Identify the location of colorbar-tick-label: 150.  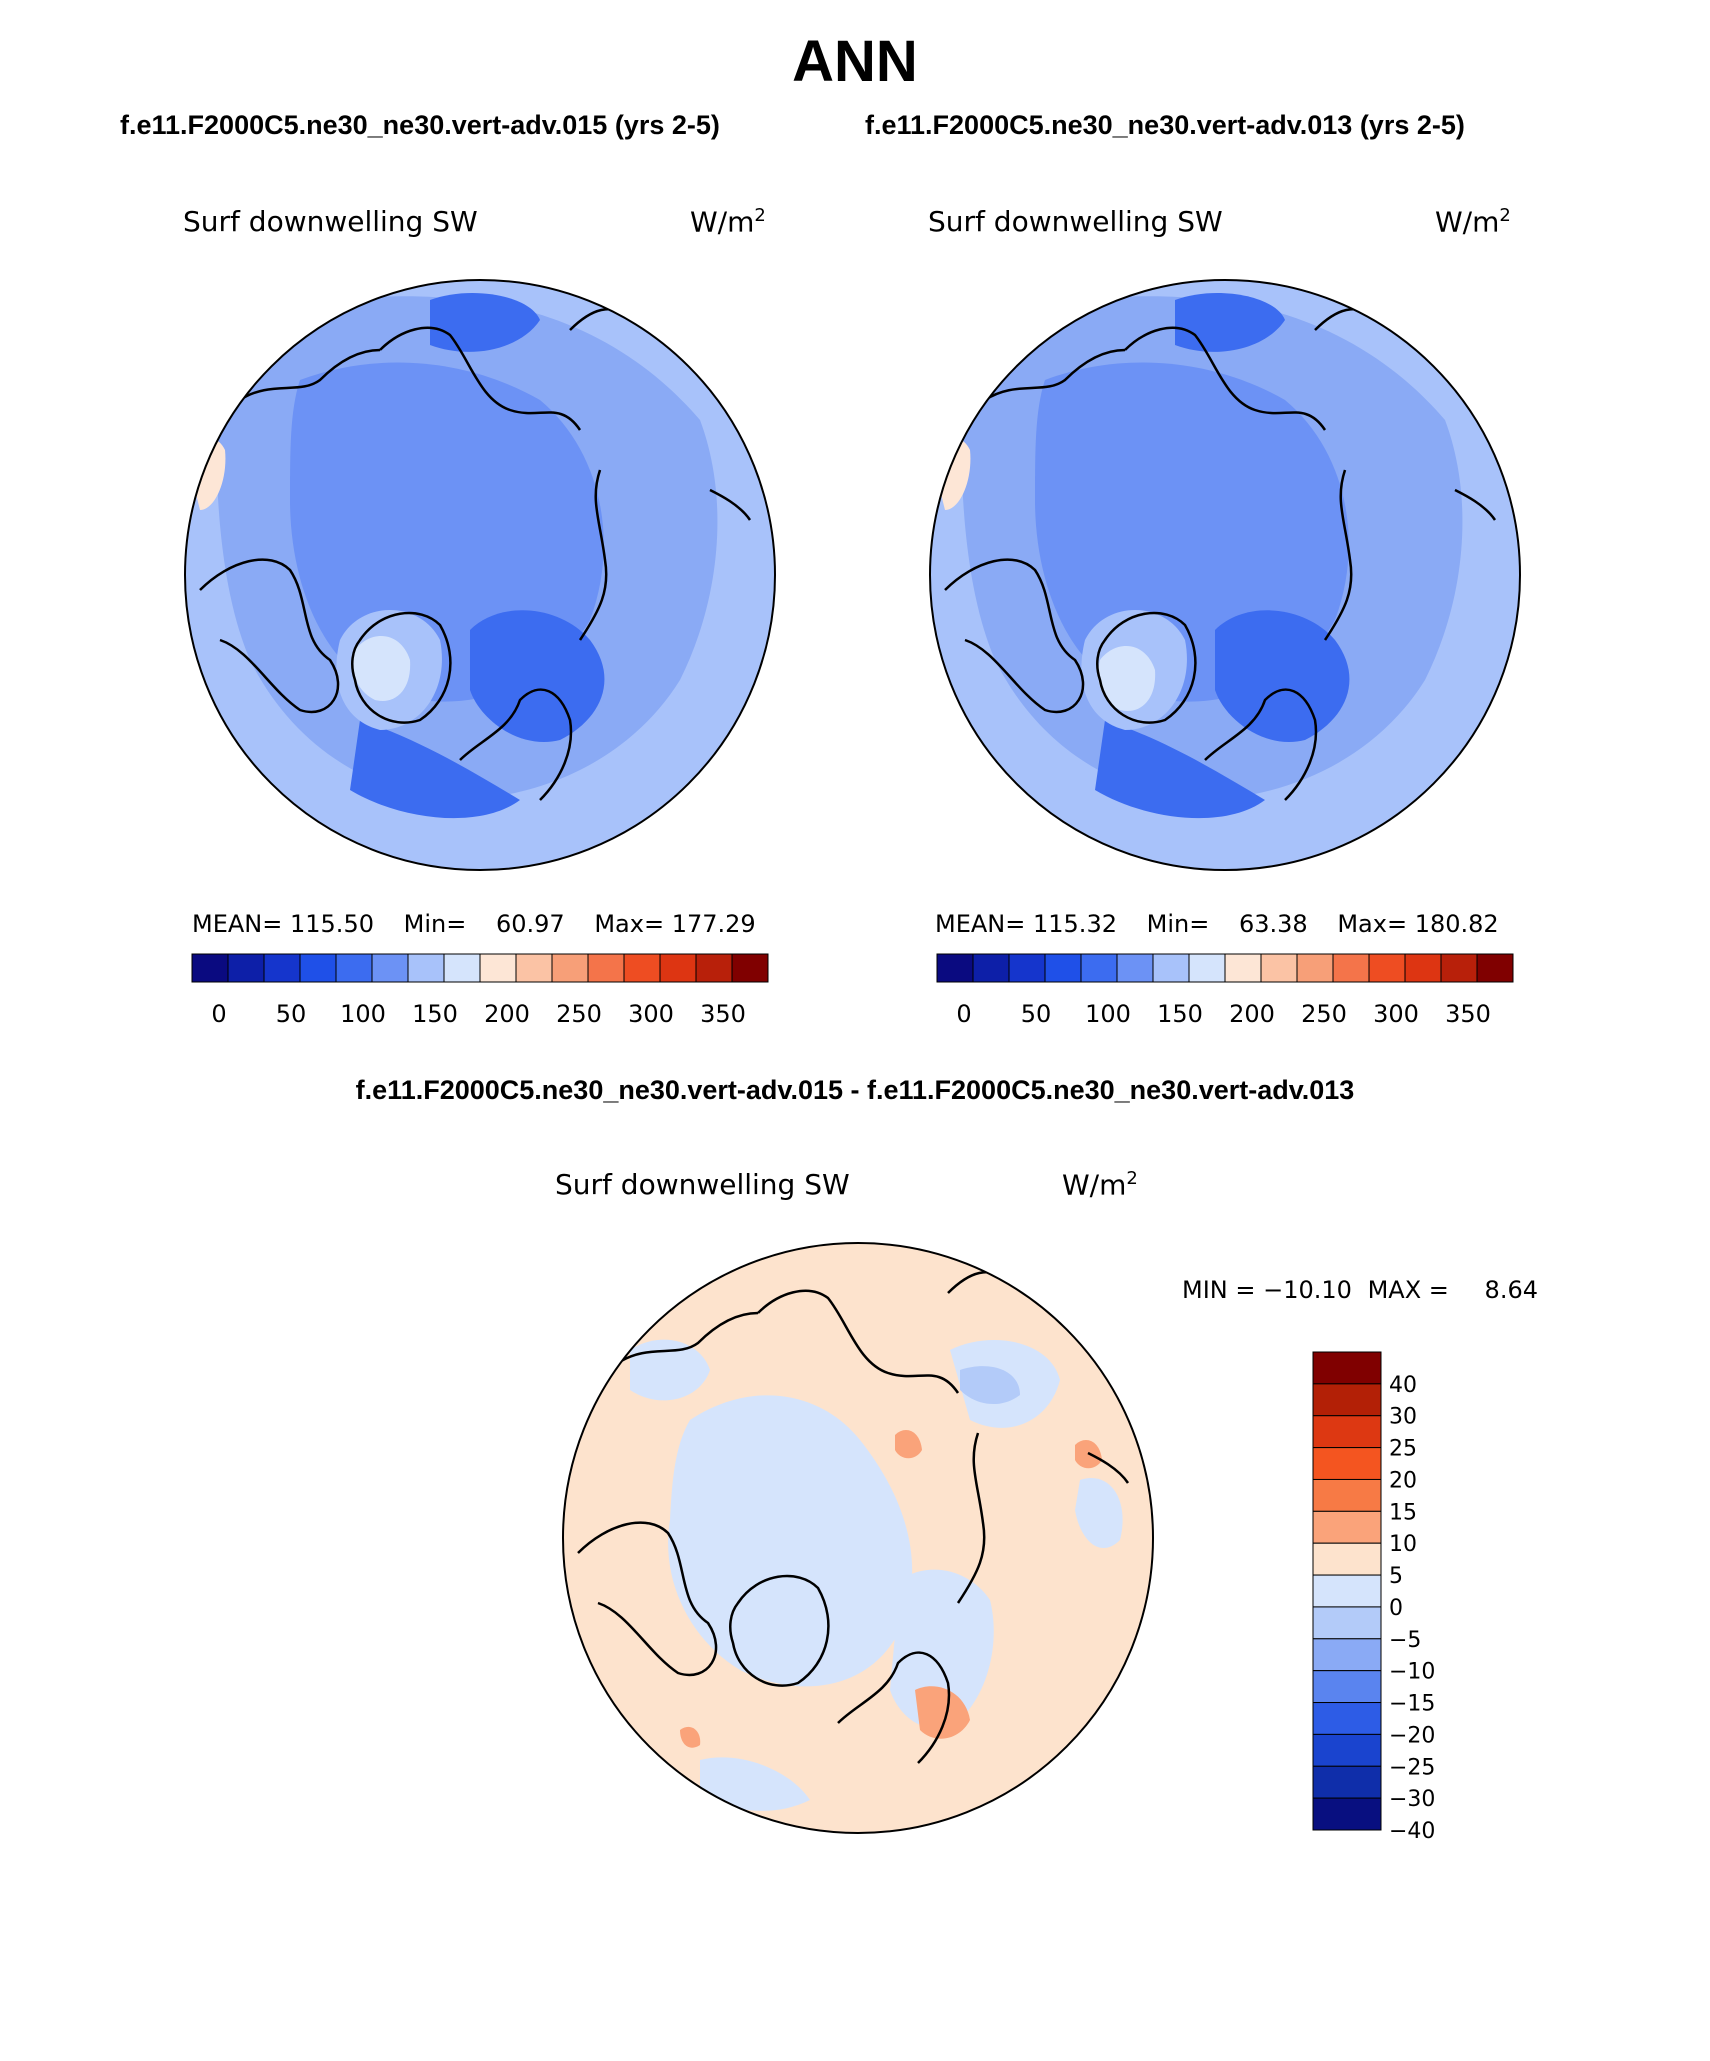
(435, 1014).